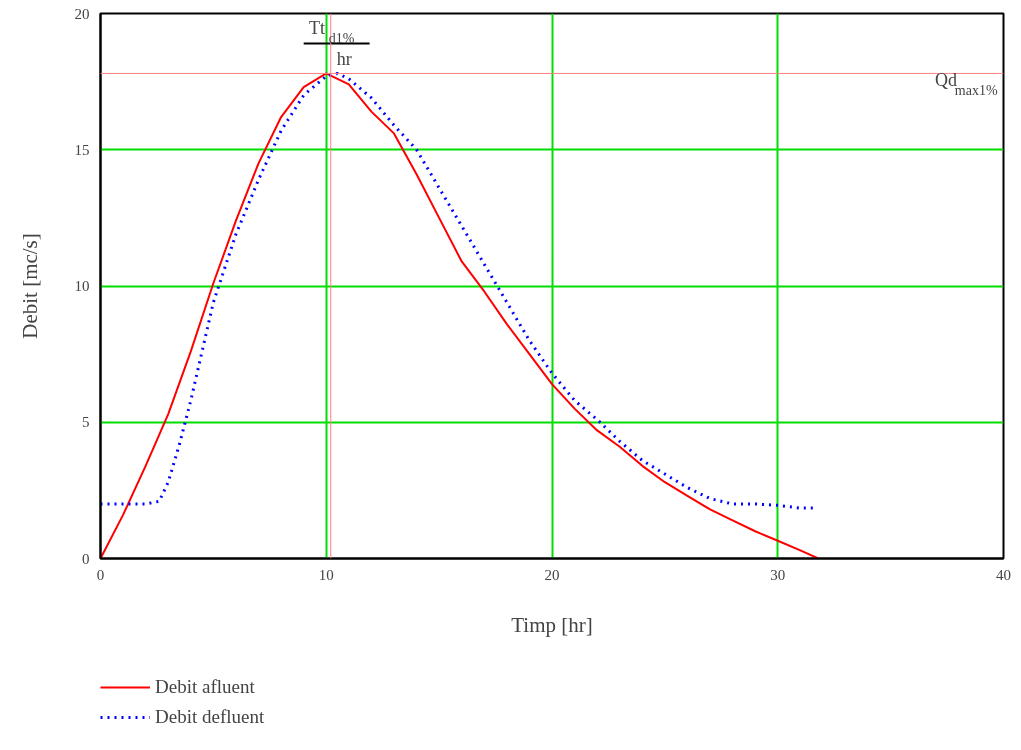  I want to click on y-axis-title: Debit [mc/s], so click(29, 286).